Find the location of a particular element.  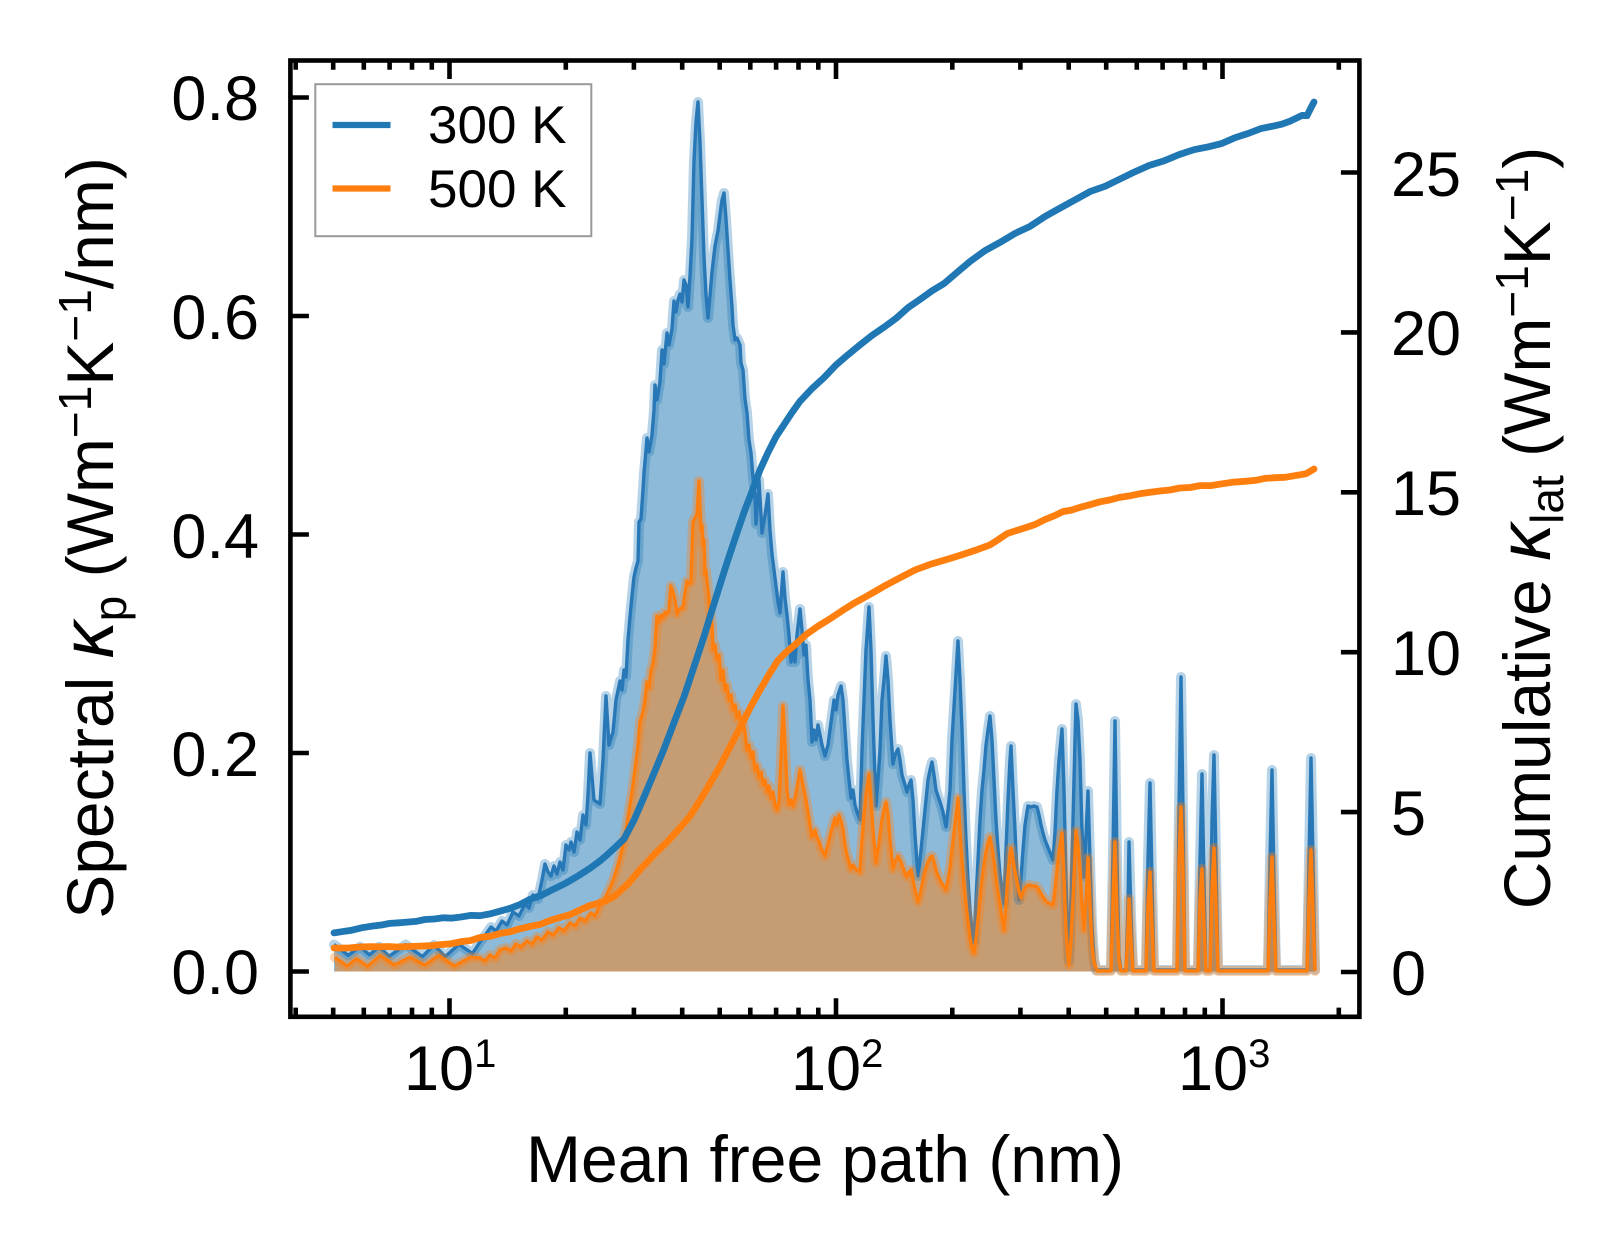

svg-text: 0.0 is located at coordinates (215, 973).